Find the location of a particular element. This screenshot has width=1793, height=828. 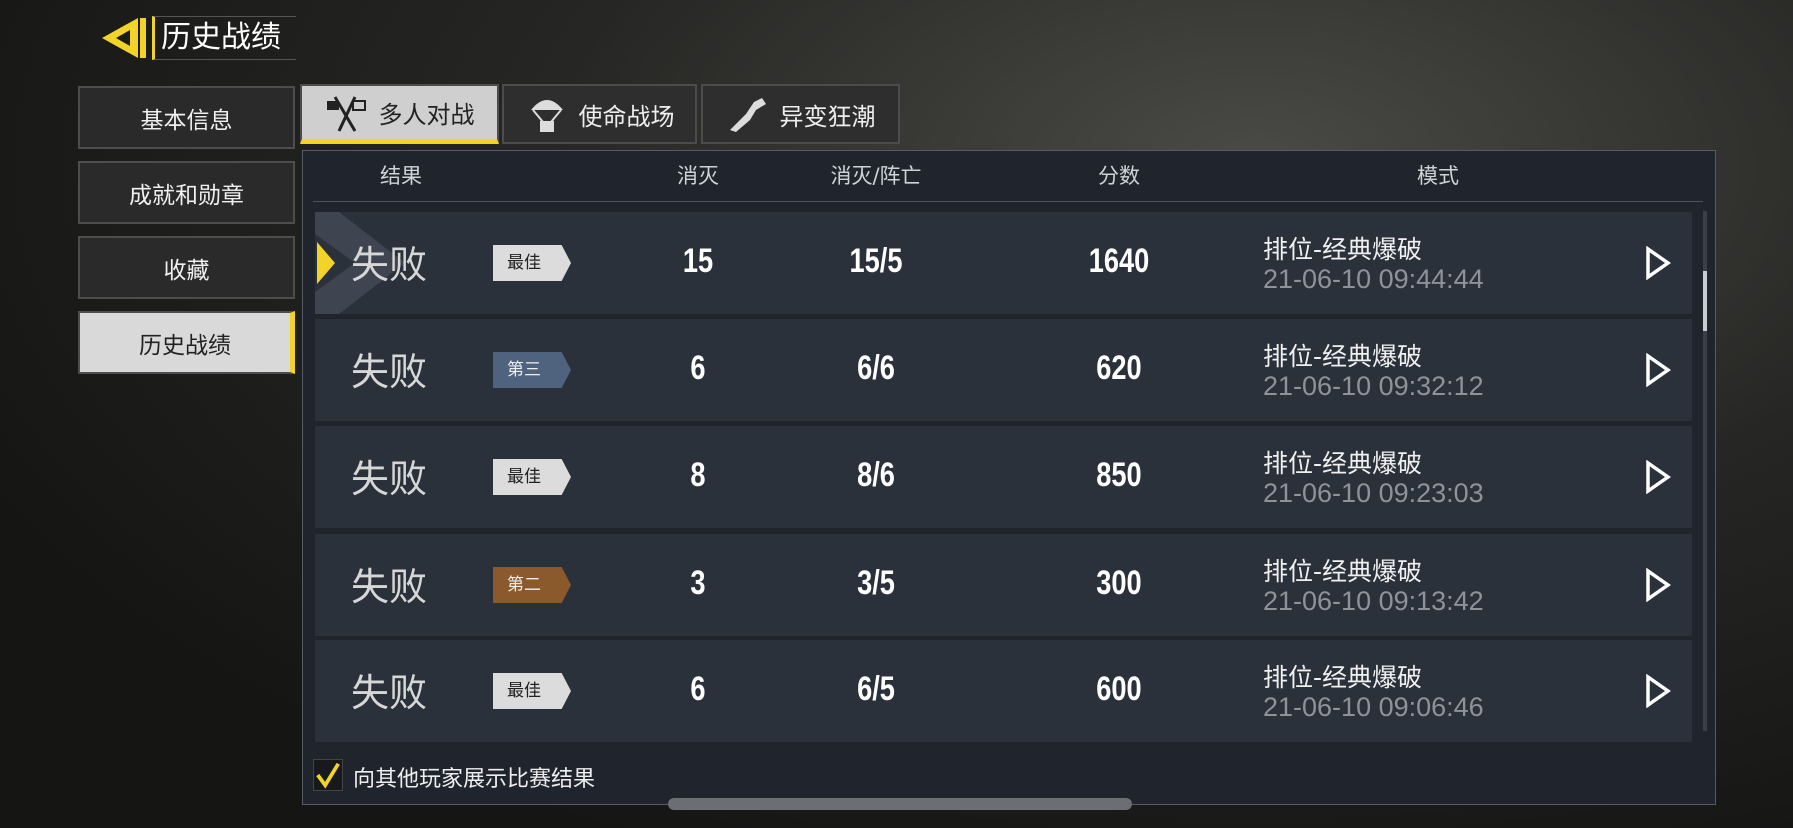

checkmark-icon is located at coordinates (328, 775).